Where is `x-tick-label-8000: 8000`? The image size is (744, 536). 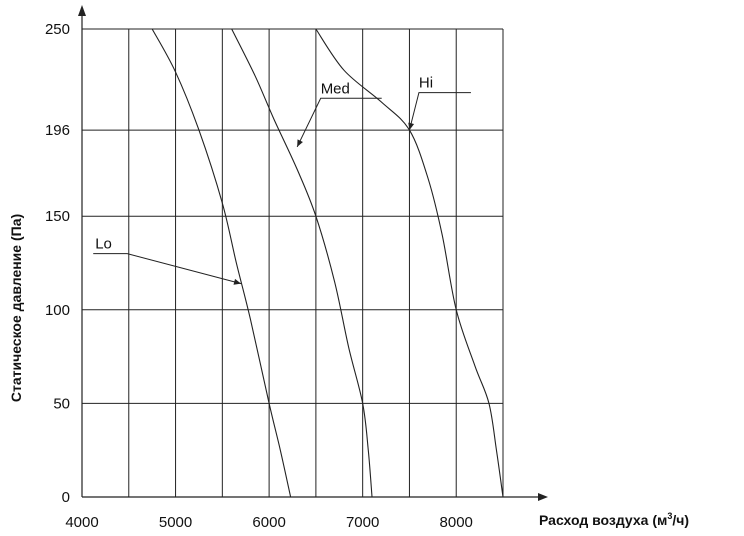
x-tick-label-8000: 8000 is located at coordinates (456, 522).